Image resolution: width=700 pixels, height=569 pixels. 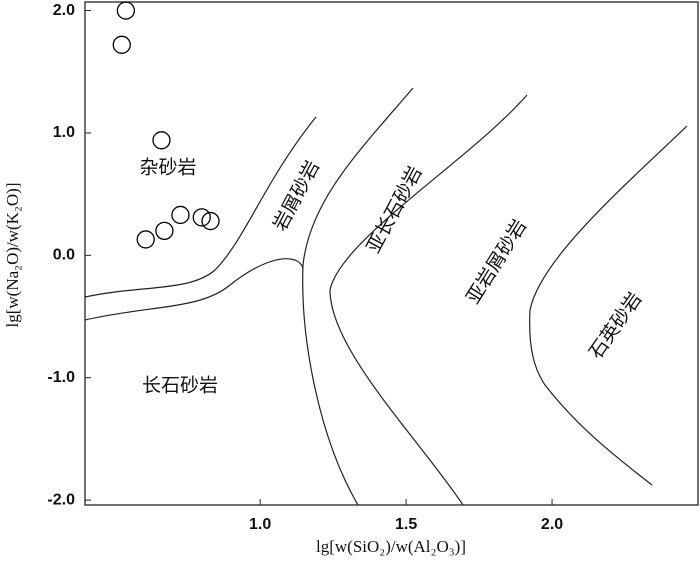 What do you see at coordinates (61, 377) in the screenshot?
I see `y-tick-label: -1.0` at bounding box center [61, 377].